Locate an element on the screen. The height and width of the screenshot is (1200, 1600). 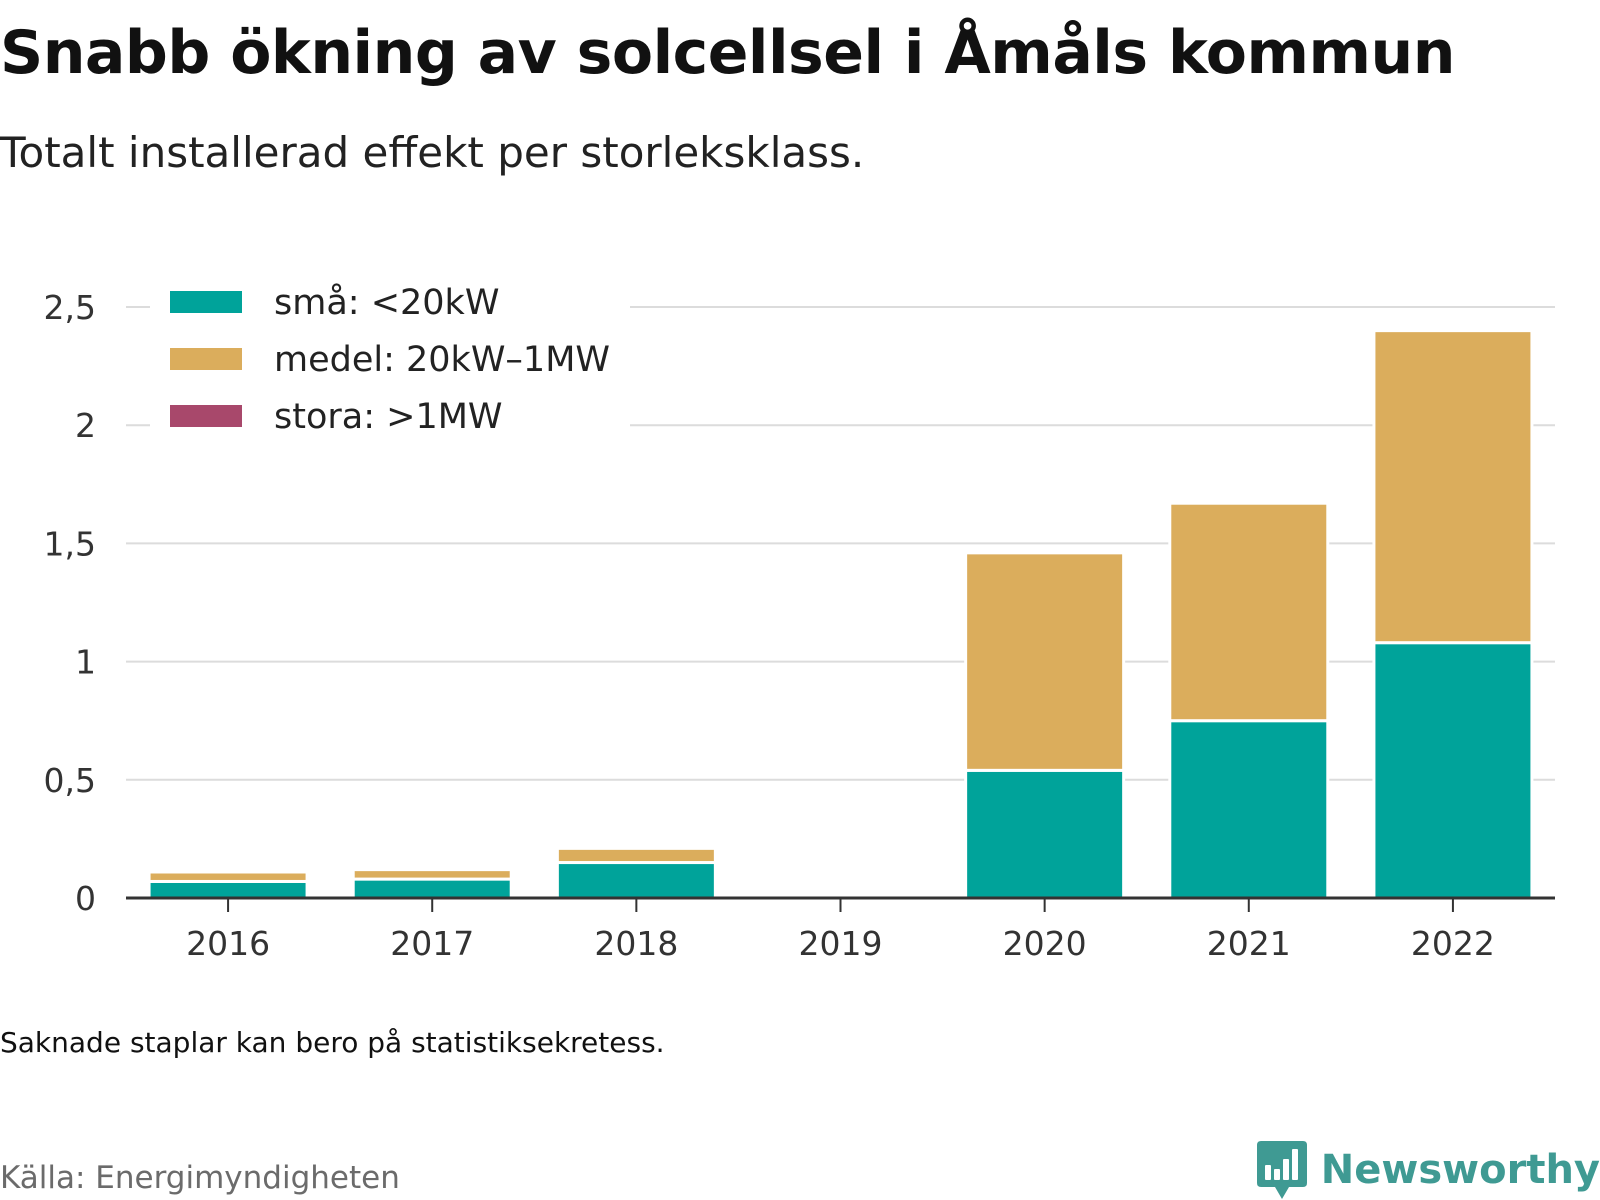
brand-logo: Newsworthy is located at coordinates (1428, 1170).